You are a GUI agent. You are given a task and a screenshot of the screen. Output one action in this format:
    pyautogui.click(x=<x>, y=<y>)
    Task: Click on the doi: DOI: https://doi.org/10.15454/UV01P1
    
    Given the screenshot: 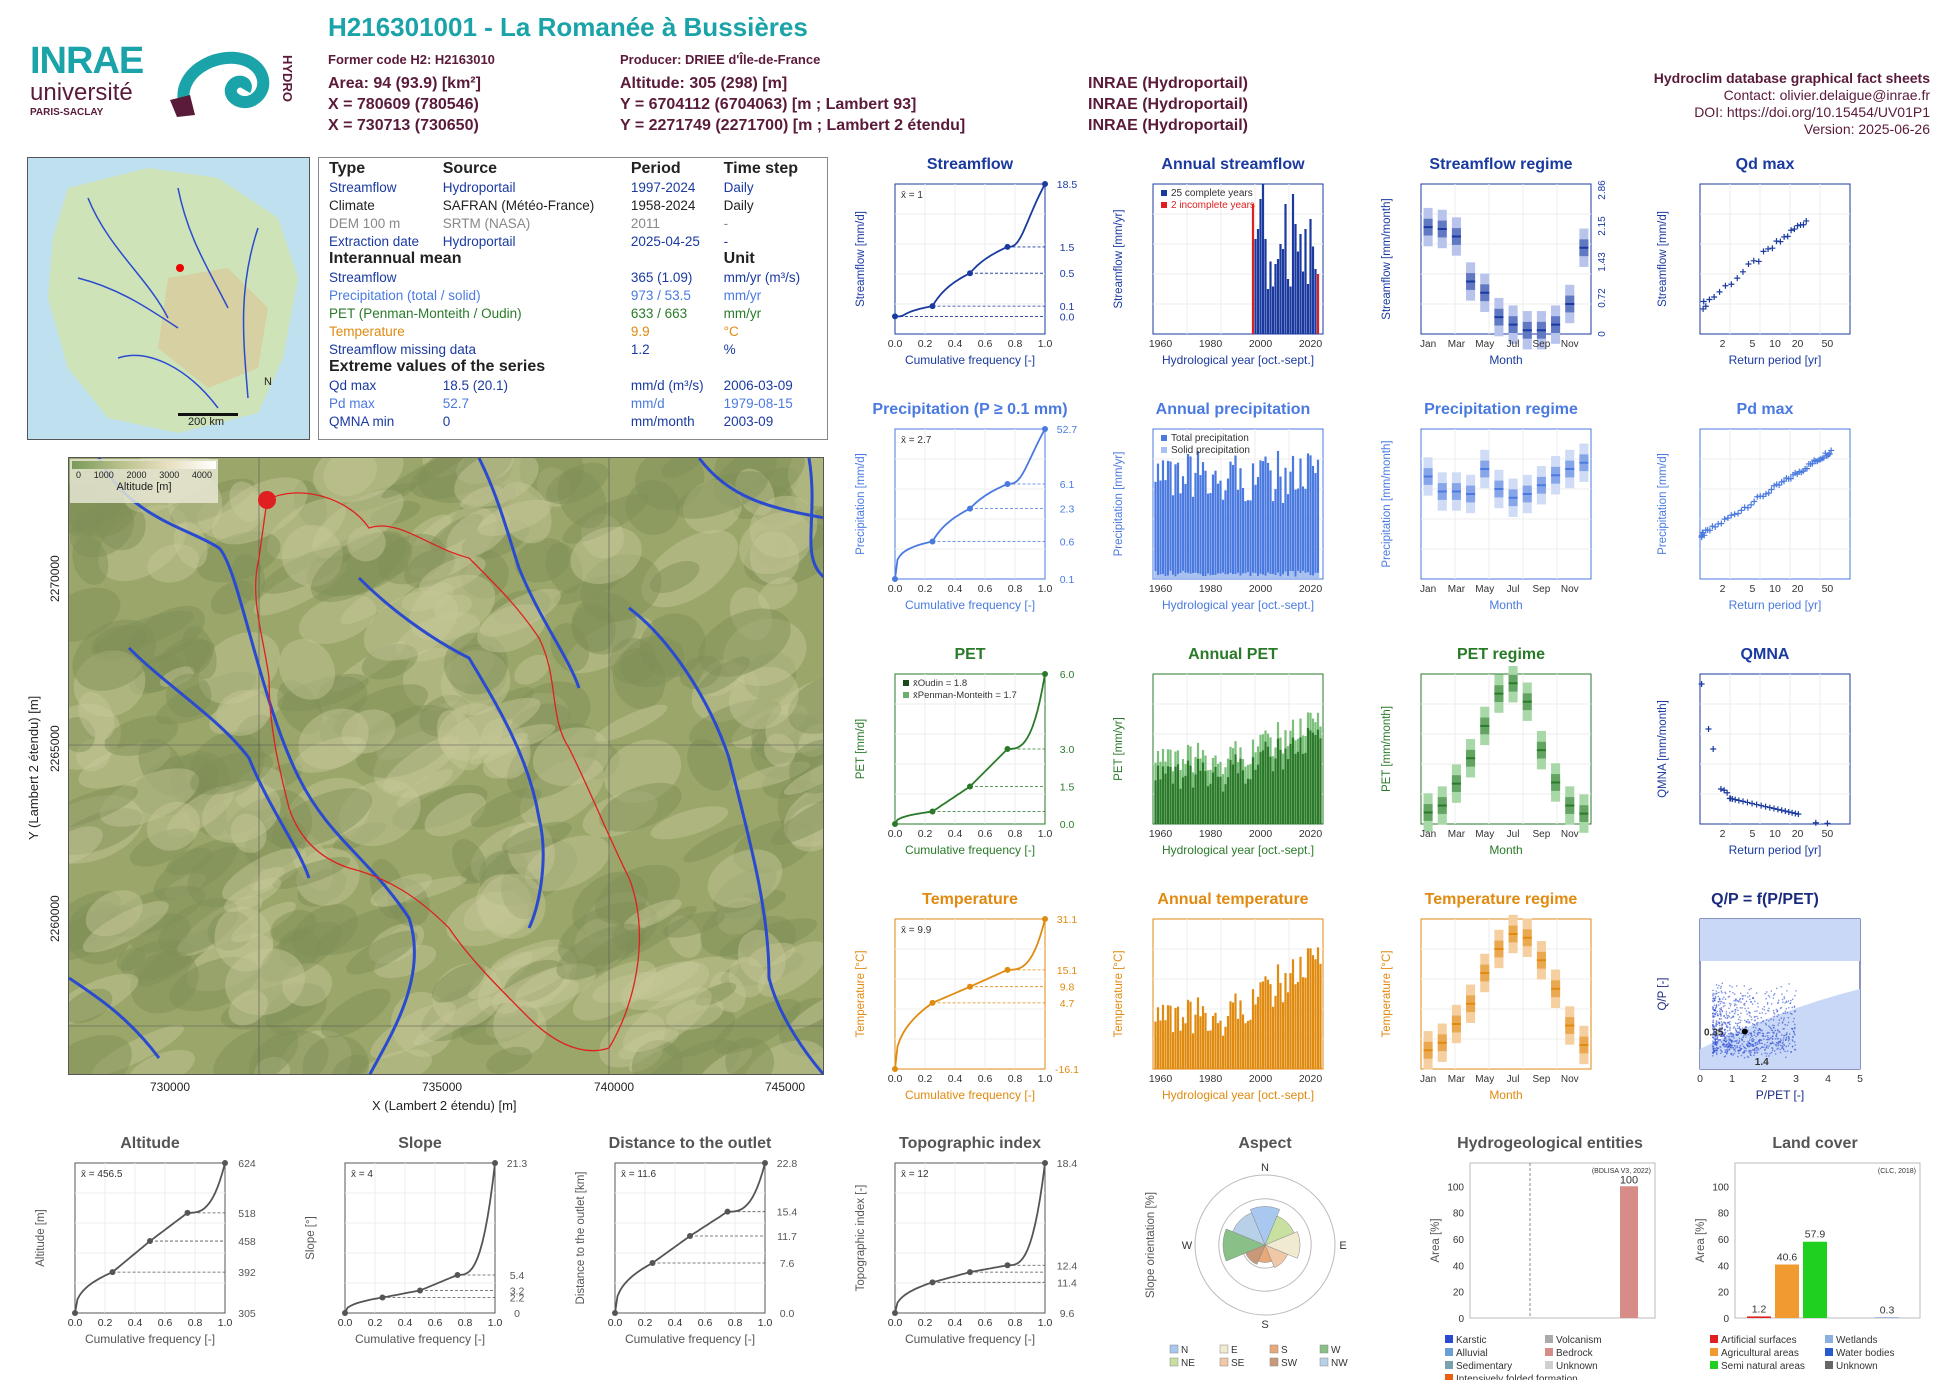 What is the action you would take?
    pyautogui.click(x=1812, y=112)
    